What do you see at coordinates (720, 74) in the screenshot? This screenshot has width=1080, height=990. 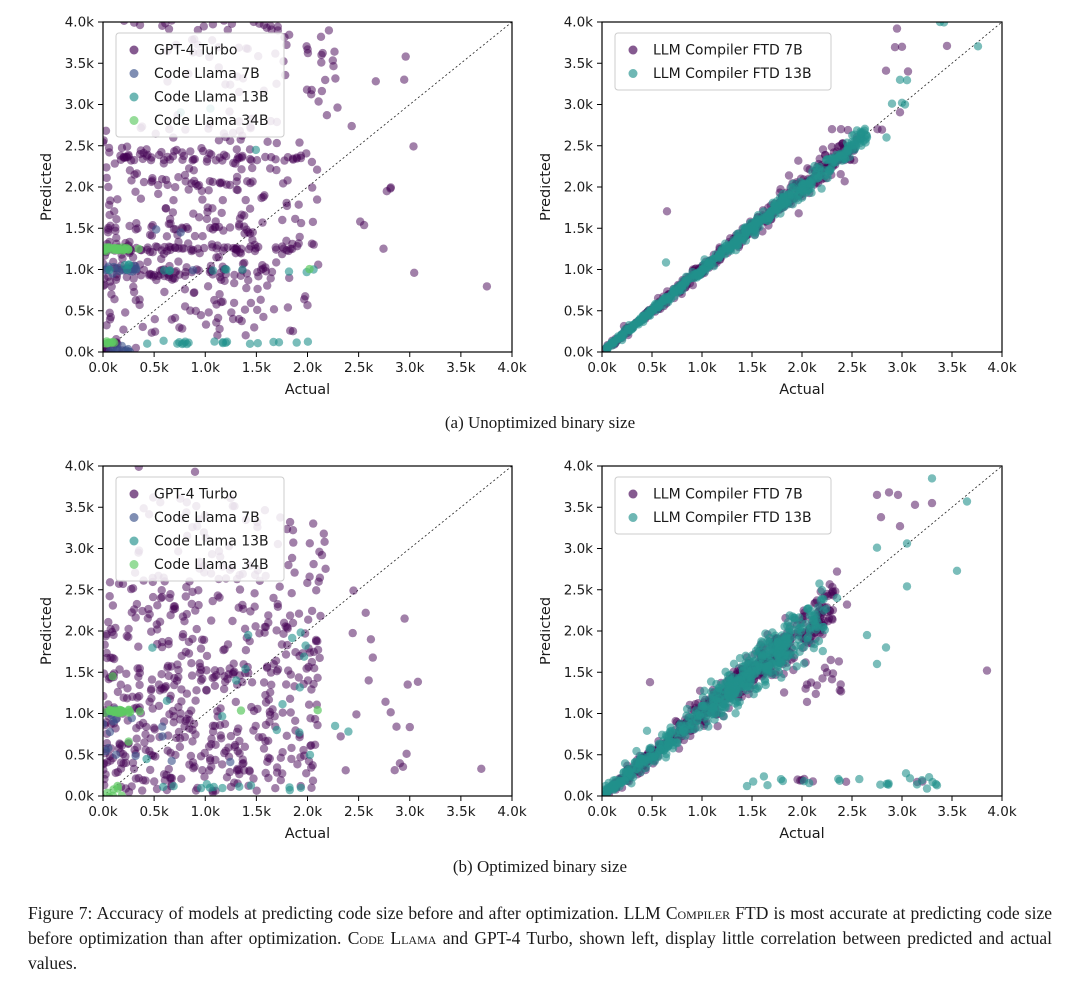 I see `legend-item: LLM Compiler FTD 13B` at bounding box center [720, 74].